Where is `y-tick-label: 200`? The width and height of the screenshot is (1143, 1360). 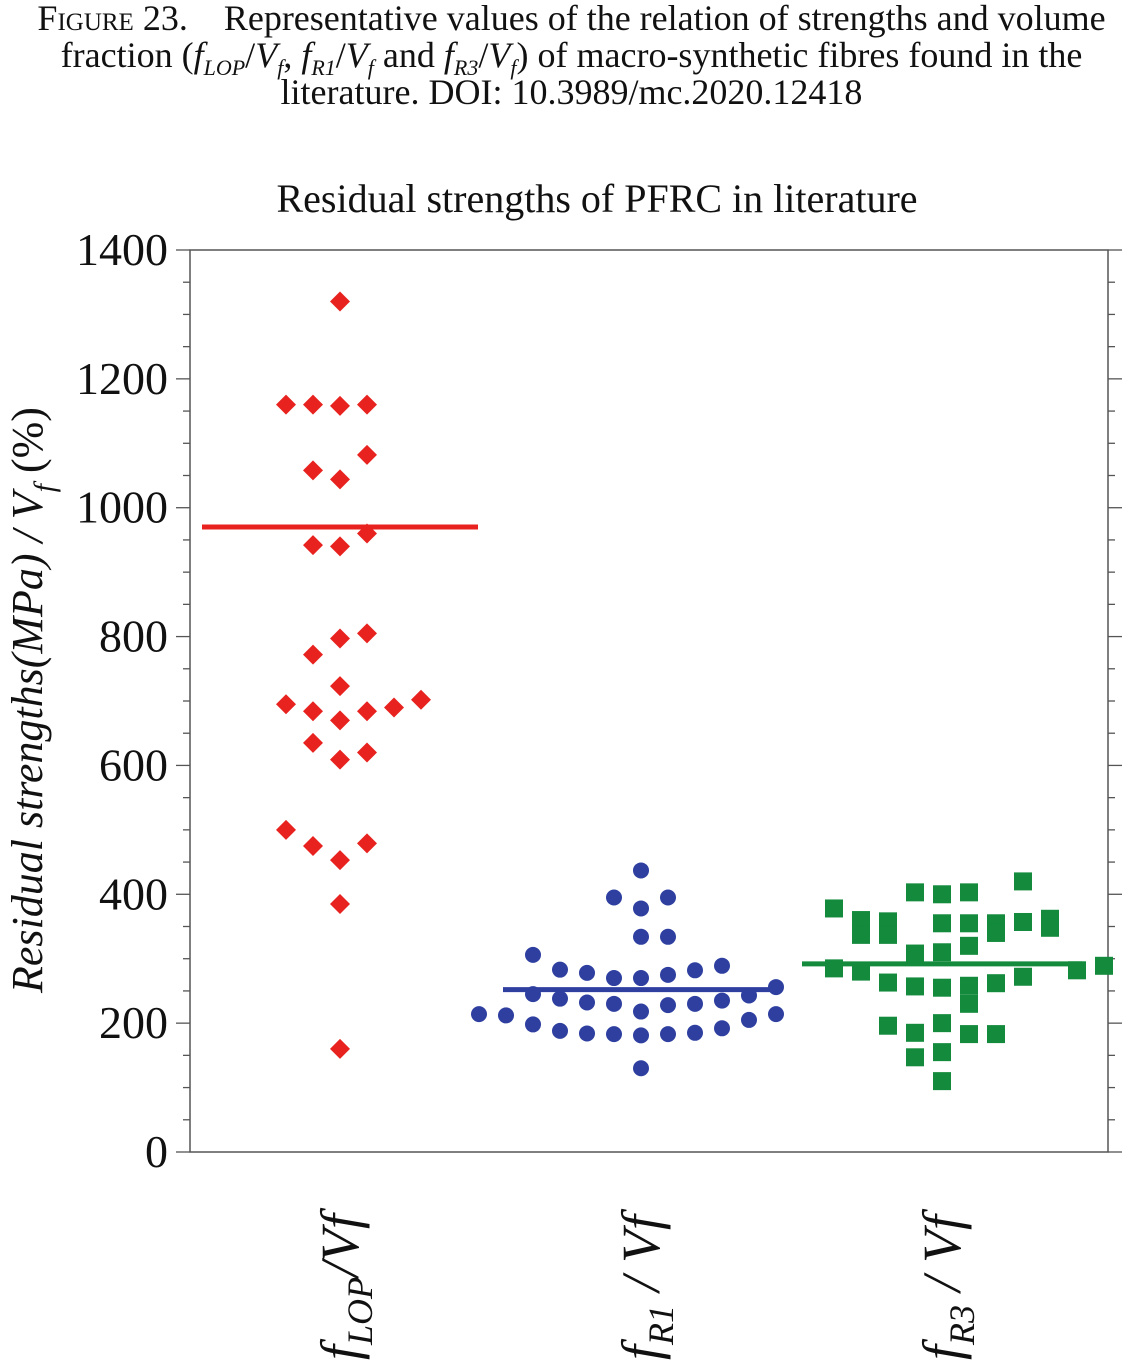
y-tick-label: 200 is located at coordinates (133, 1022).